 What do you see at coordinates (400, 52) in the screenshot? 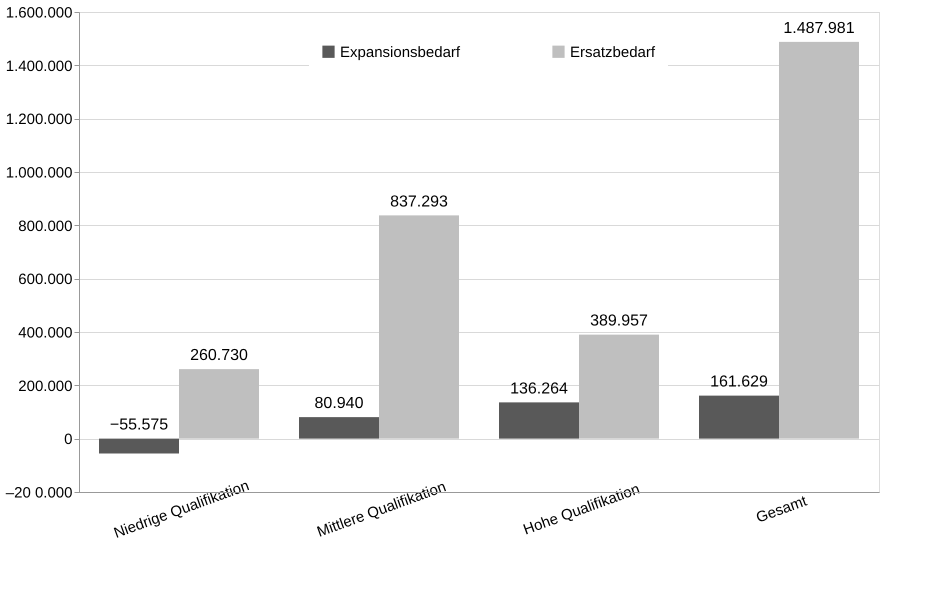
I see `legend-label: Expansionsbedarf` at bounding box center [400, 52].